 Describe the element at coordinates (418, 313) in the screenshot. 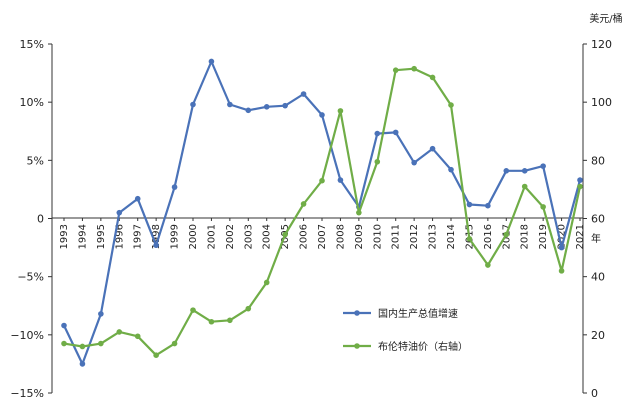

I see `legend-label: 国内生产总值增速` at that location.